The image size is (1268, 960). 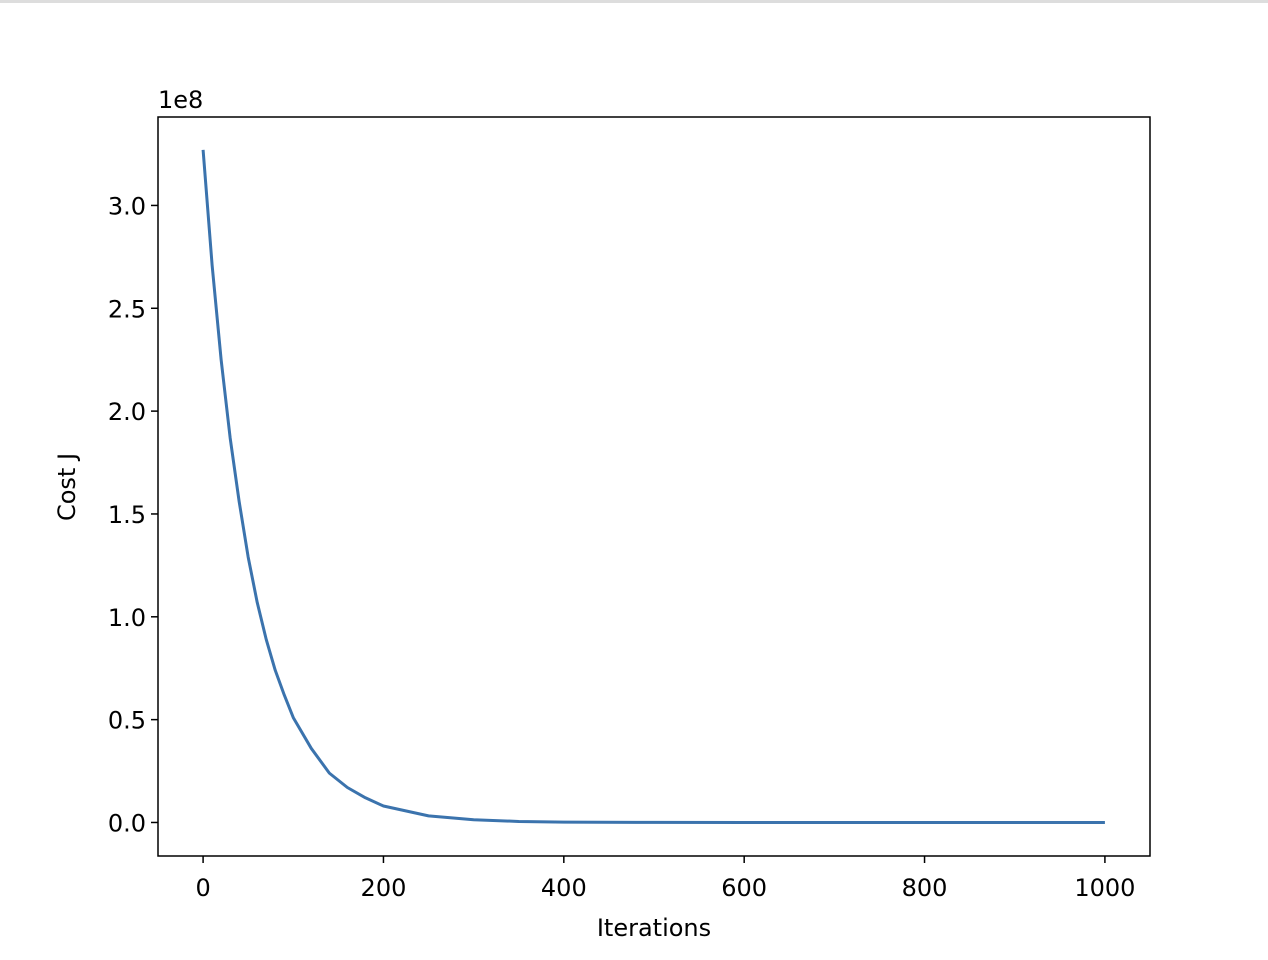 What do you see at coordinates (744, 888) in the screenshot?
I see `x-tick-label: 600` at bounding box center [744, 888].